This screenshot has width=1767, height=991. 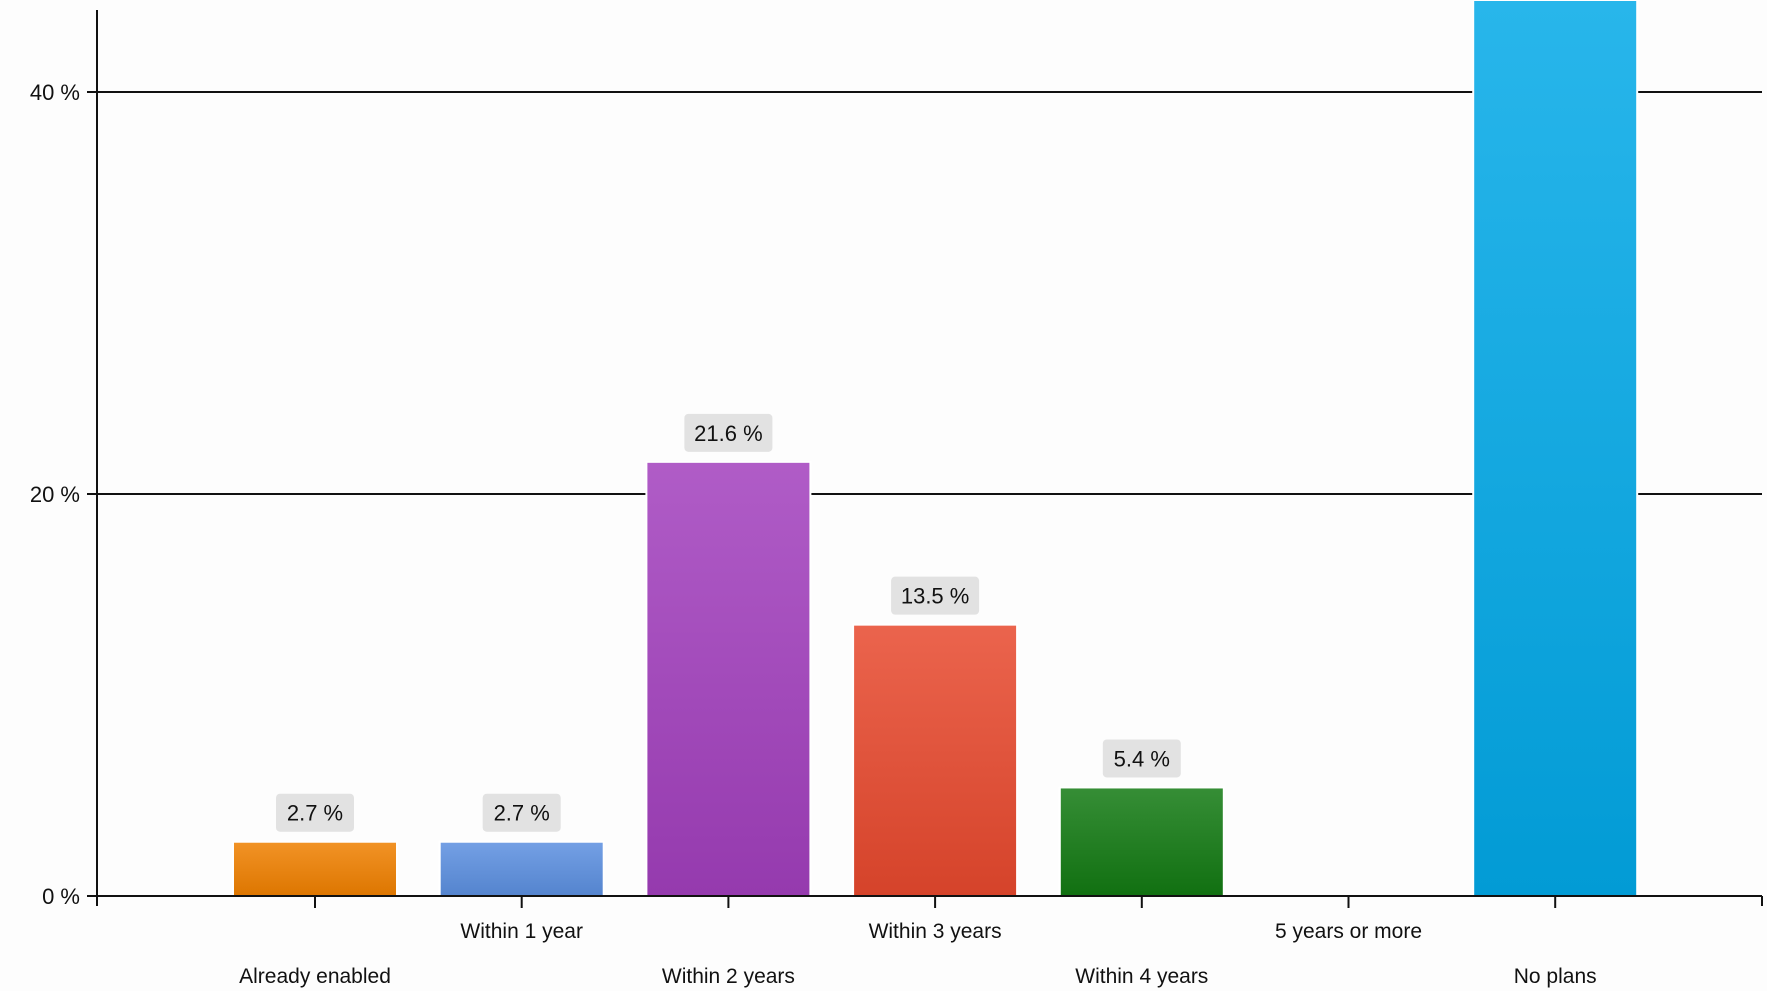 What do you see at coordinates (1555, 976) in the screenshot?
I see `x-tick-label: No plans` at bounding box center [1555, 976].